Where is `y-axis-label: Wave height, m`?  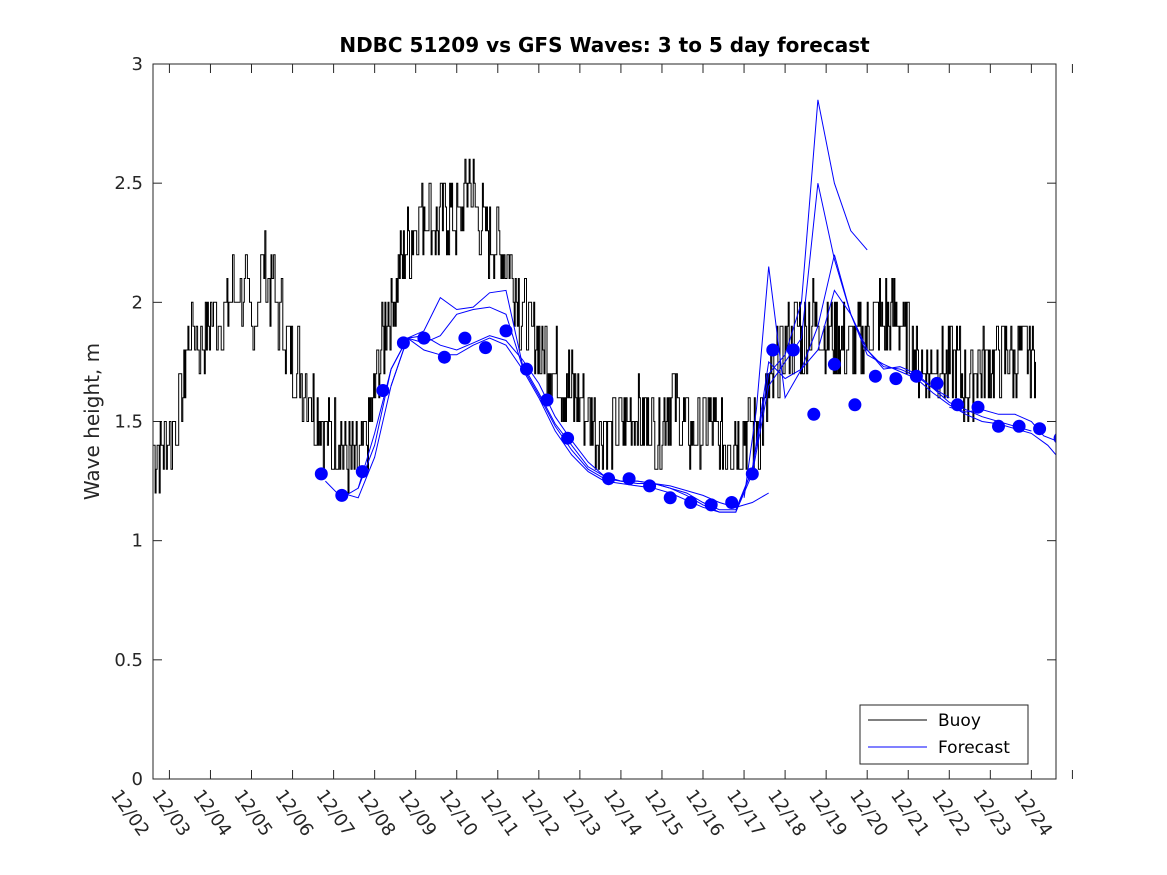
y-axis-label: Wave height, m is located at coordinates (92, 421).